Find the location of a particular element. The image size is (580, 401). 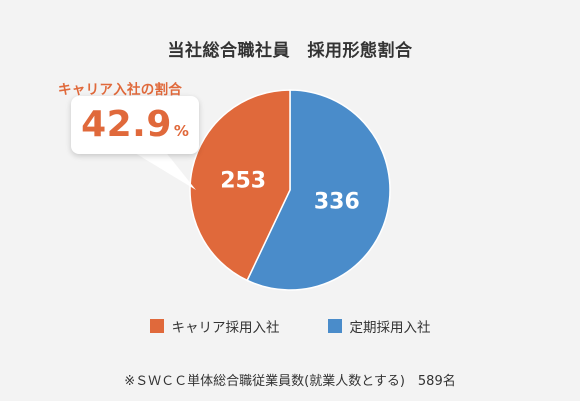

callout-bubble: 42.9% is located at coordinates (135, 125).